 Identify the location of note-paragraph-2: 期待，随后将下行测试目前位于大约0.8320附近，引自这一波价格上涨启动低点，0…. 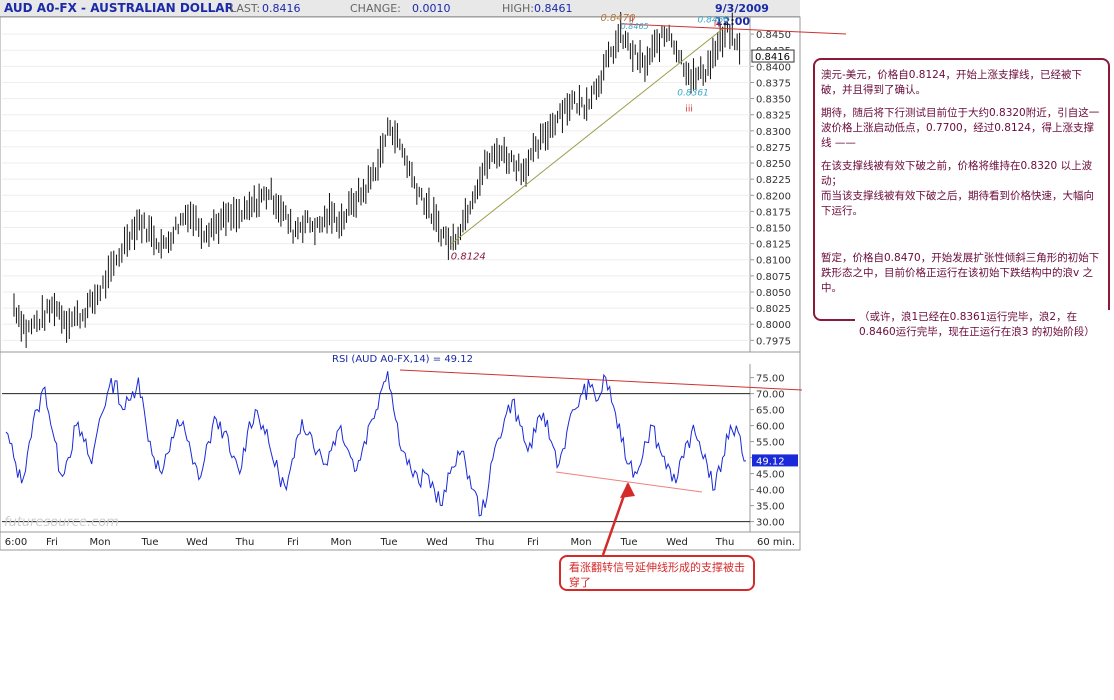
(960, 128).